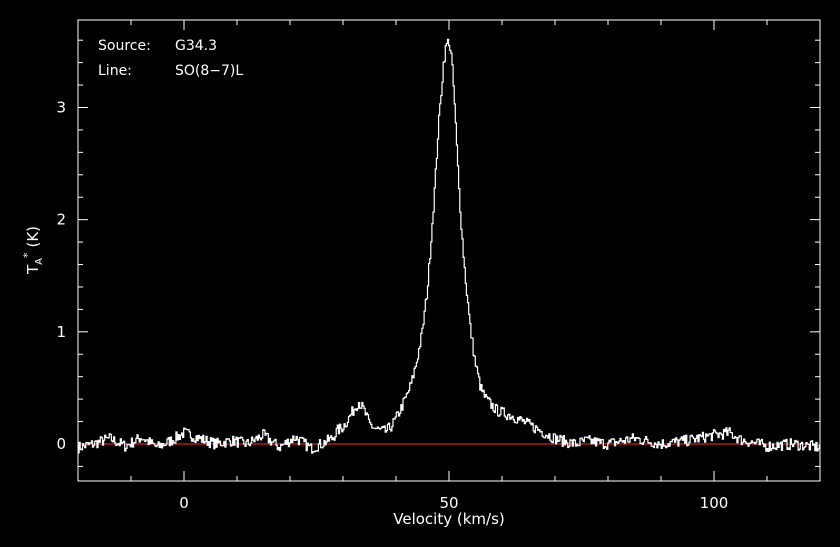  I want to click on annotation-source-label: Source:, so click(124, 46).